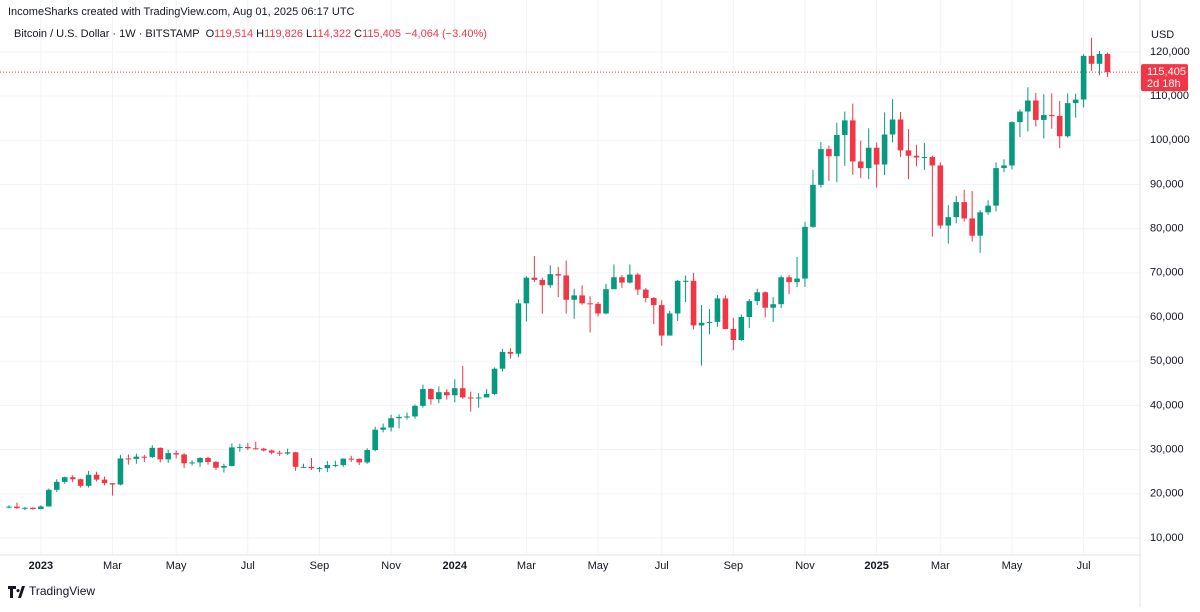  What do you see at coordinates (260, 34) in the screenshot?
I see `legend-key: H` at bounding box center [260, 34].